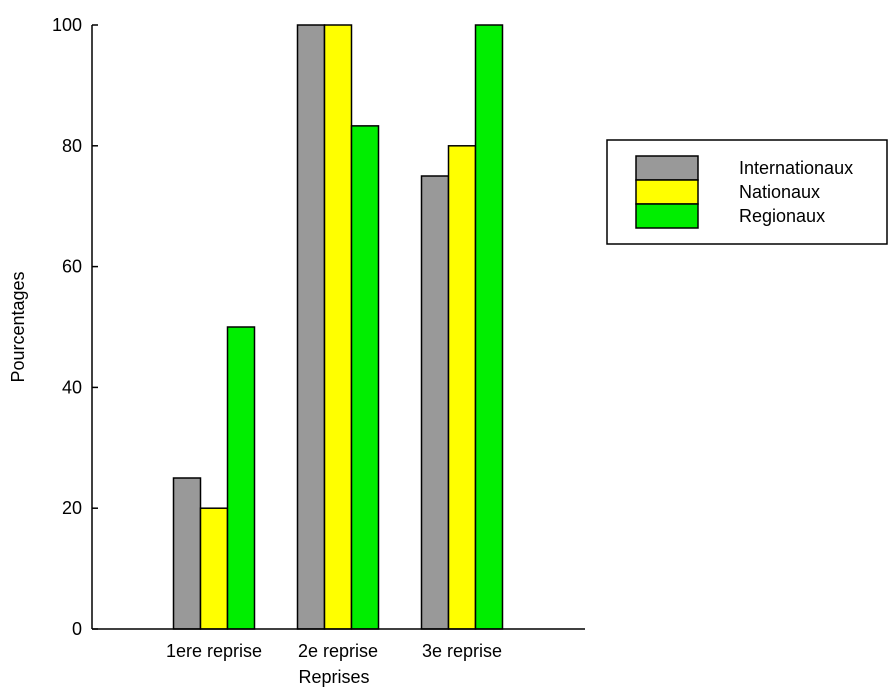  I want to click on y-axis-title: Pourcentages, so click(18, 326).